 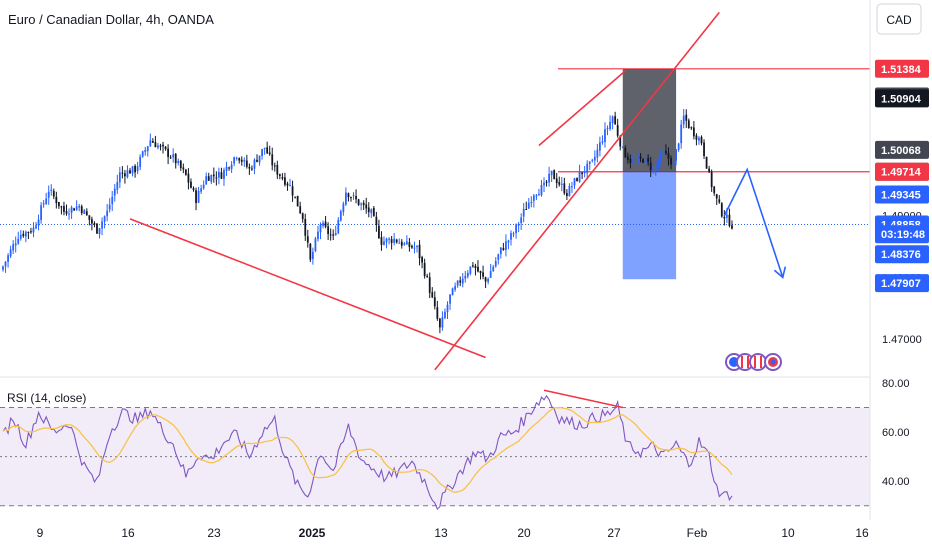 I want to click on short-position-target-zone, so click(x=649, y=225).